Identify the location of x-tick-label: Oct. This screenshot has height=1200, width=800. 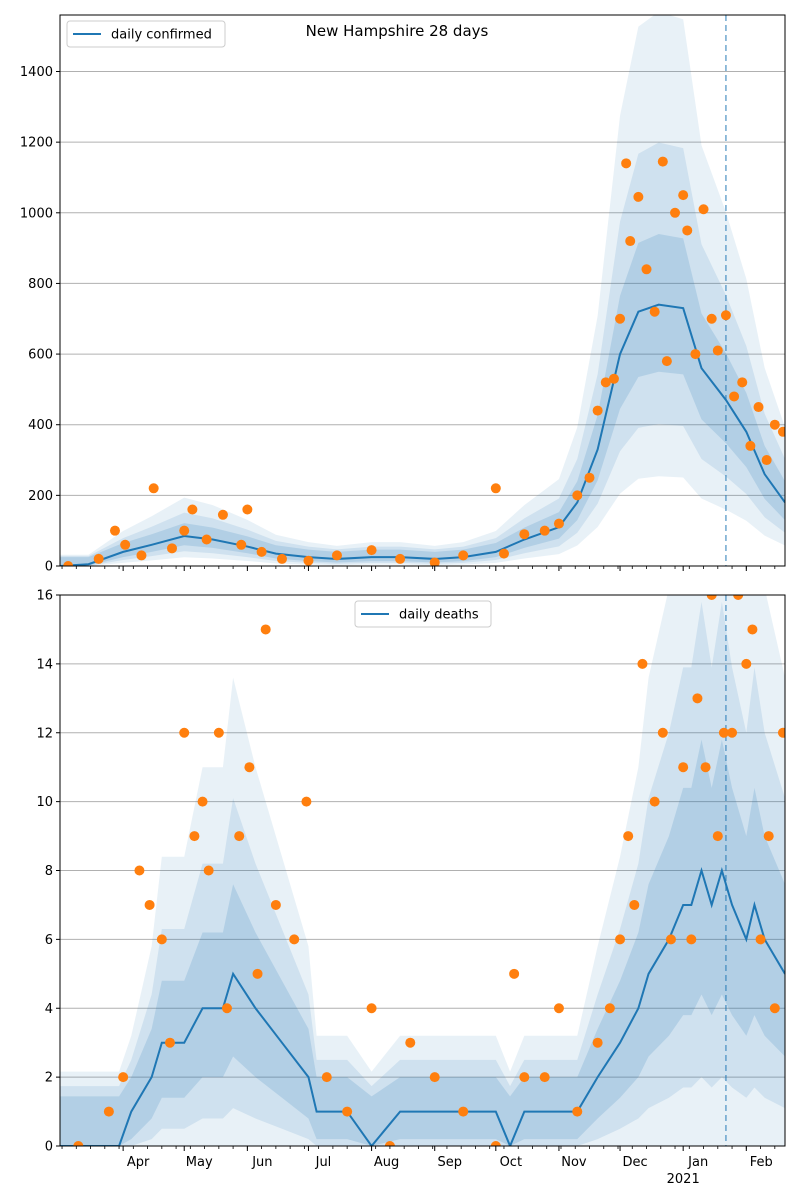
(511, 1162).